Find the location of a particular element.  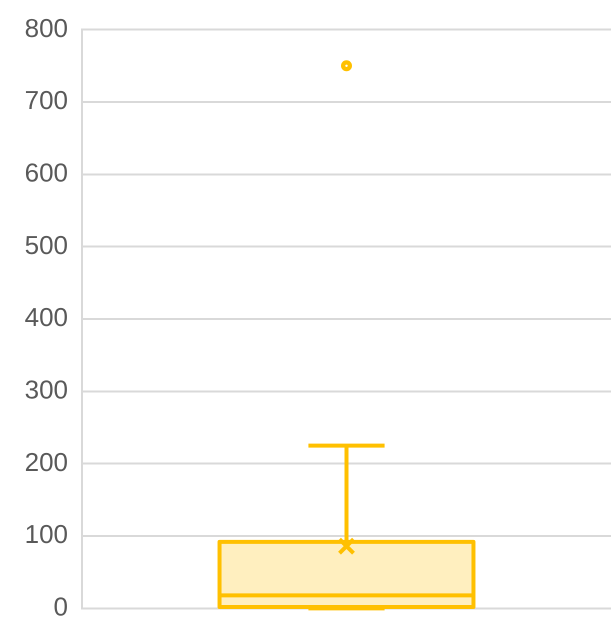

y-tick-label: 300 is located at coordinates (46, 389).